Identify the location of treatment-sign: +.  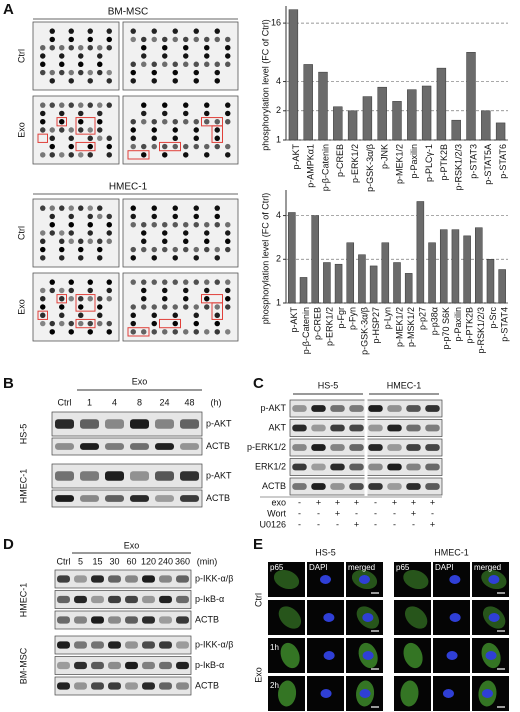
(337, 513).